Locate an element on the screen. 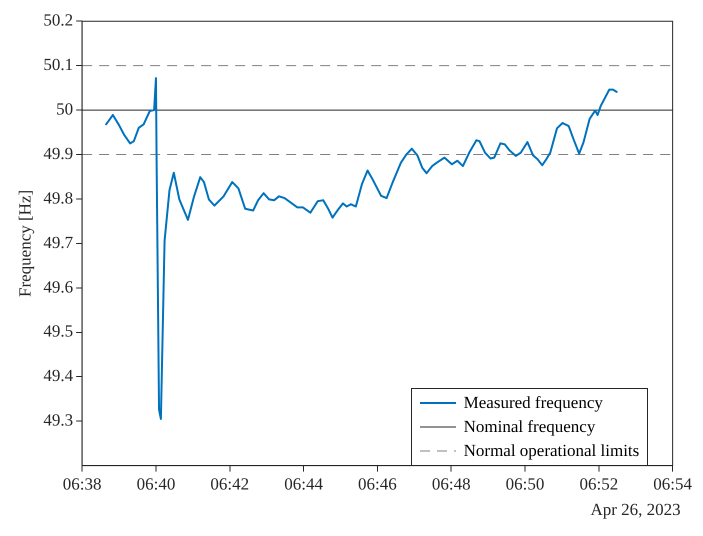 Image resolution: width=703 pixels, height=536 pixels. x-tick-label: 06:44 is located at coordinates (304, 484).